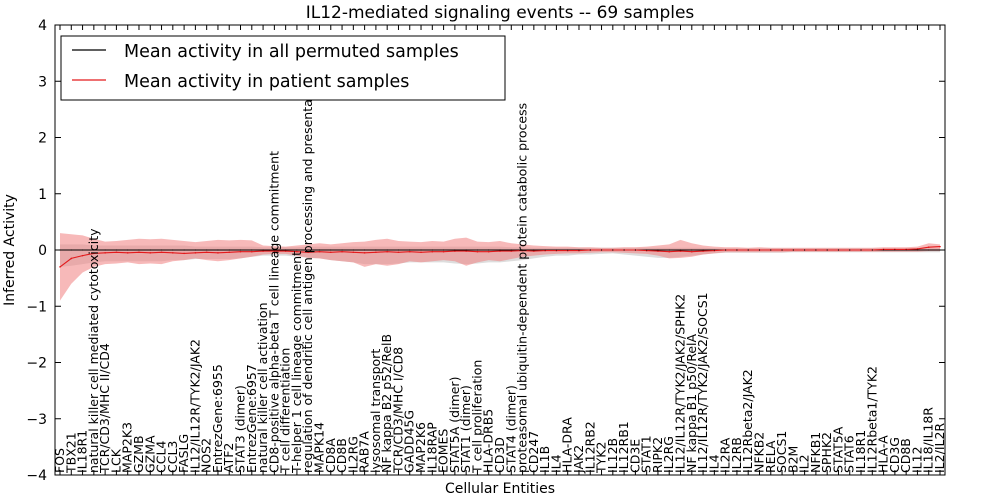 The width and height of the screenshot is (1000, 500). I want to click on category-label: STAT6, so click(849, 454).